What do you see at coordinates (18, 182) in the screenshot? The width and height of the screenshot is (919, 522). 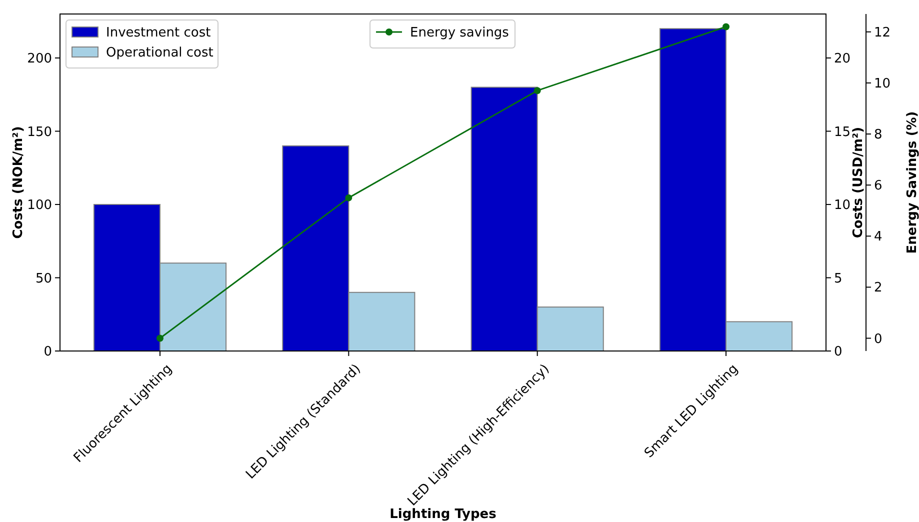 I see `y-axis-title: Costs (NOK/m²)` at bounding box center [18, 182].